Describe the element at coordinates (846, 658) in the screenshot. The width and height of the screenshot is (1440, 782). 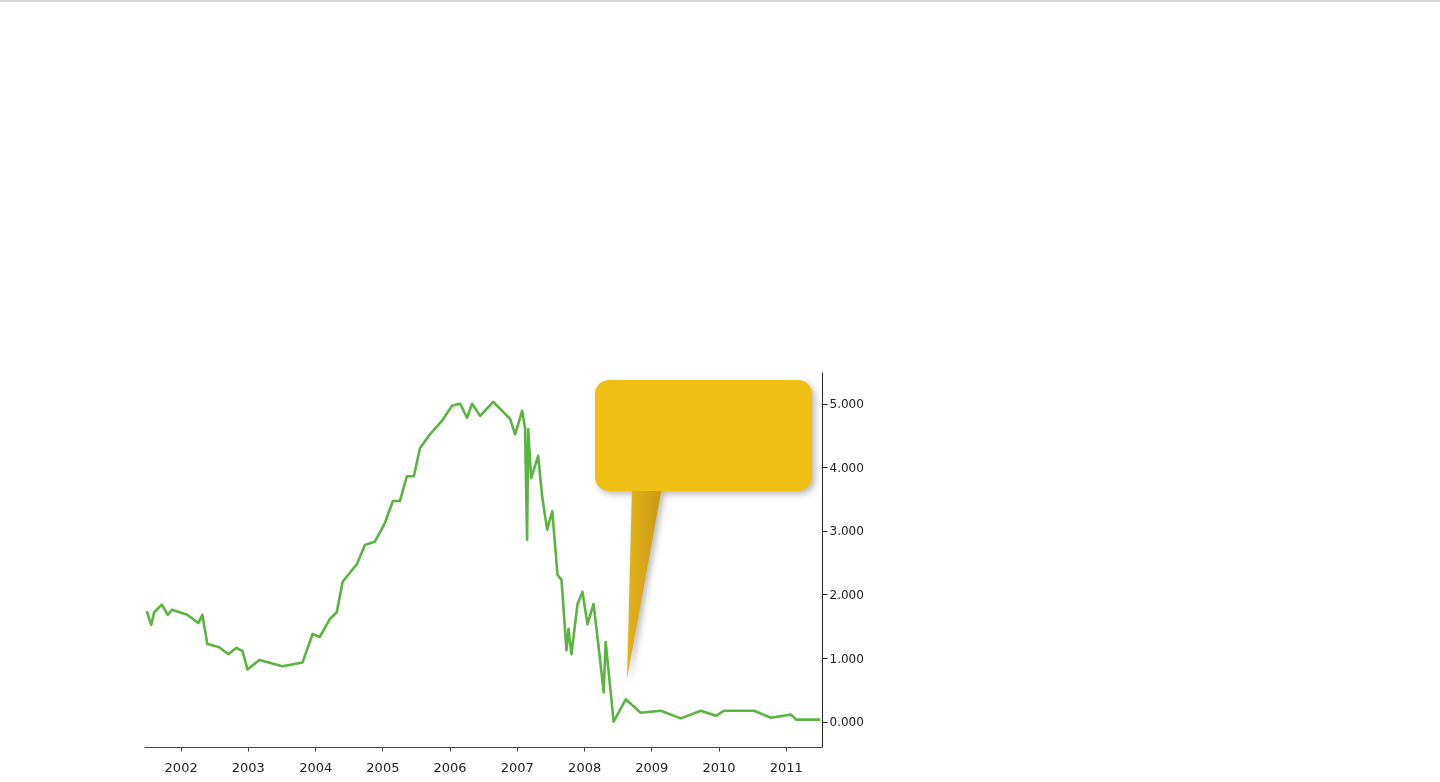
I see `y-tick-label: 1.000` at that location.